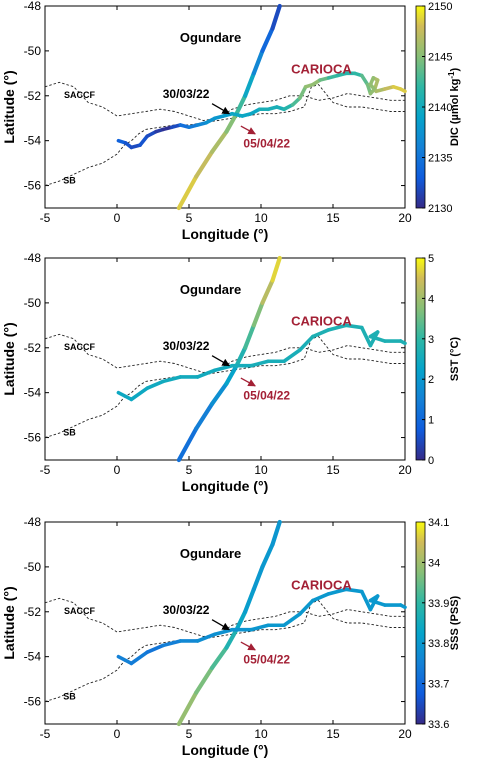  What do you see at coordinates (454, 107) in the screenshot?
I see `colorbar-label: DIC (µmol kg-1)` at bounding box center [454, 107].